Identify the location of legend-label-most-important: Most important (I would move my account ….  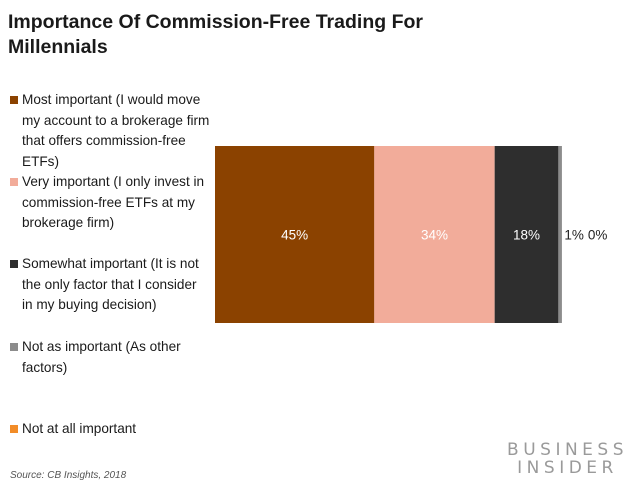
(116, 130).